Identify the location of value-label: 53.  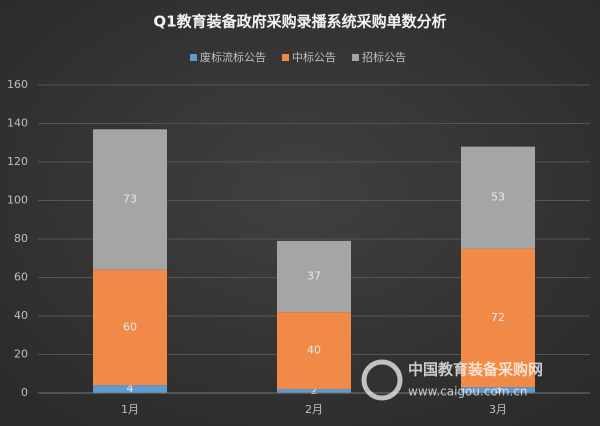
(498, 197).